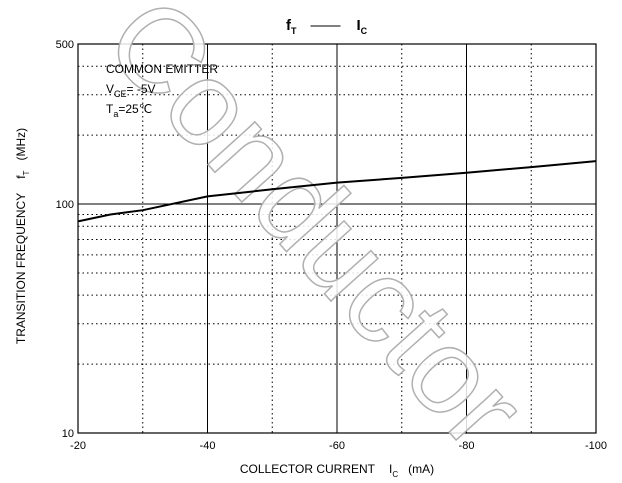  I want to click on annotation-text: COMMON EMITTER, so click(162, 69).